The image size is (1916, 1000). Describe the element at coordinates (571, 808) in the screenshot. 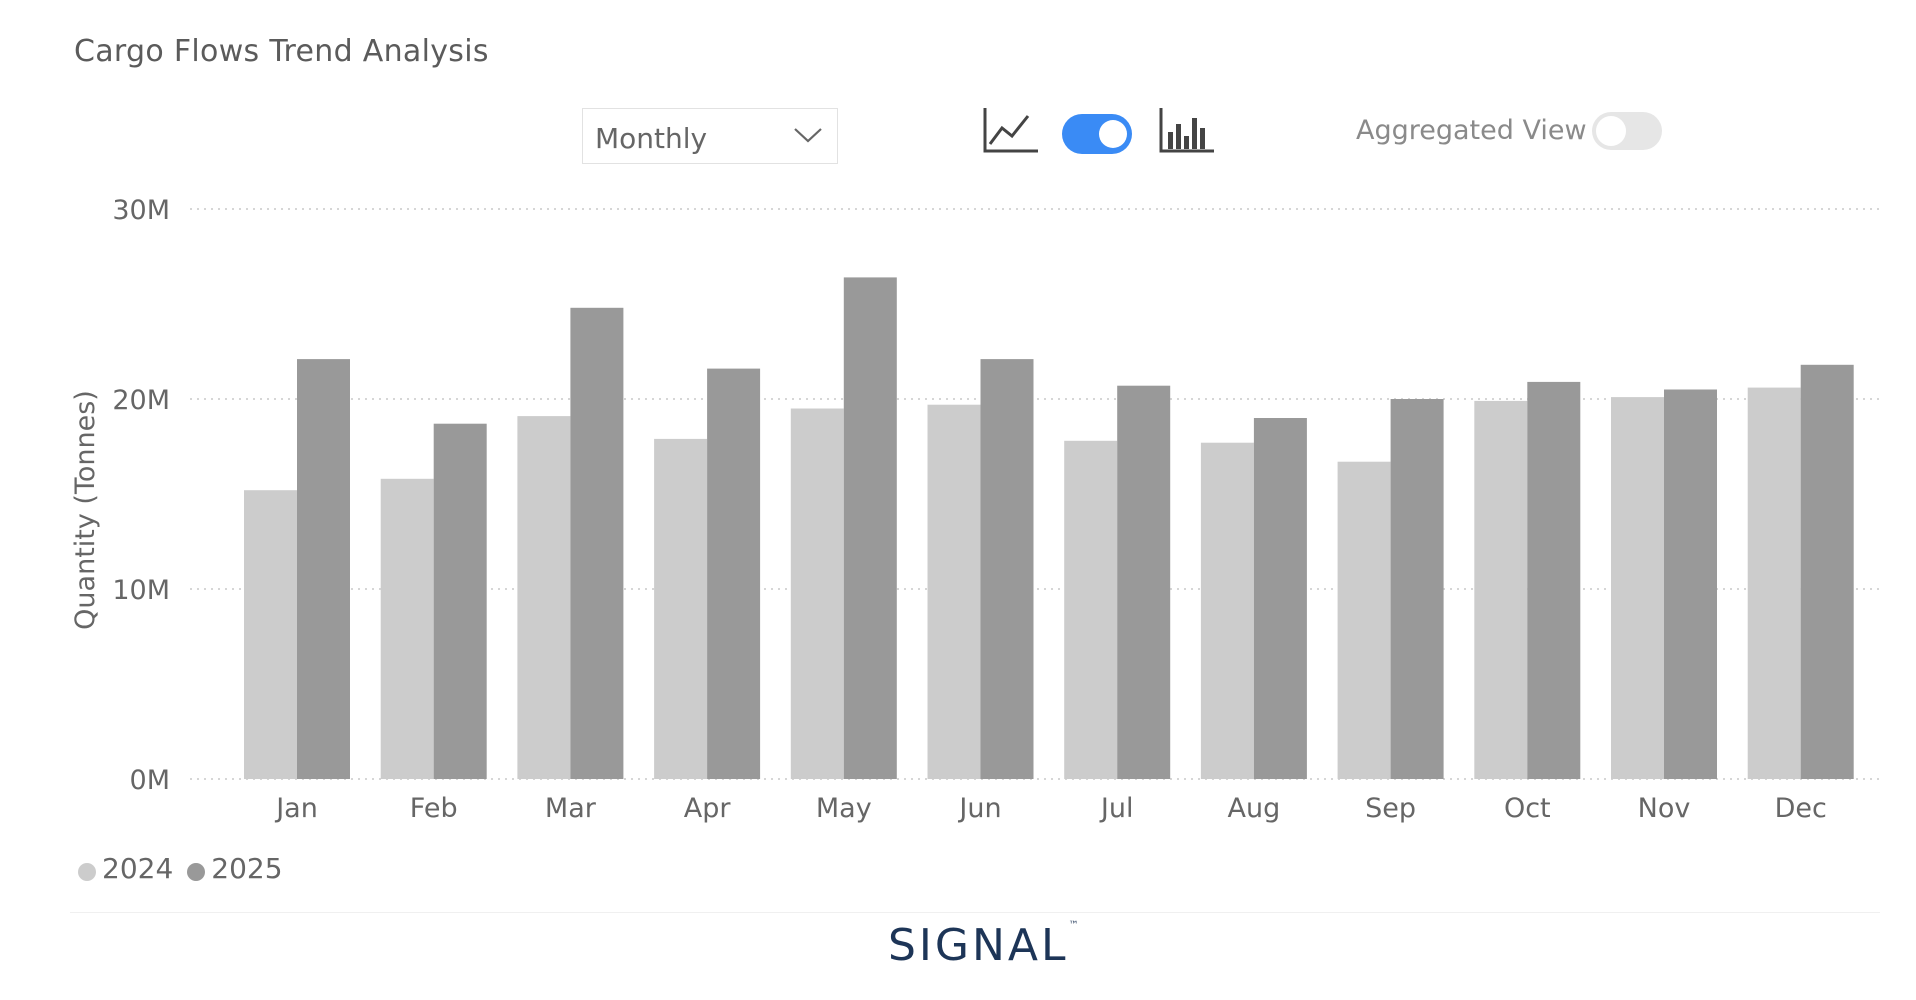

I see `x-tick-label: Mar` at that location.